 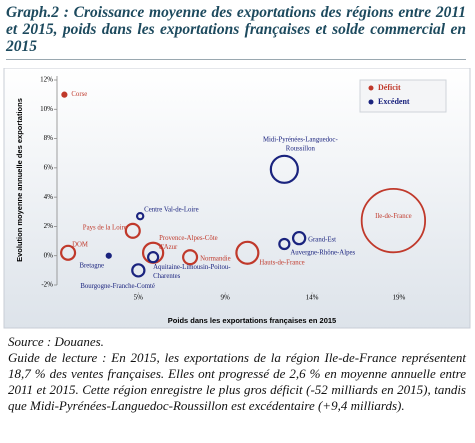 I want to click on y-tick-label: 6%, so click(x=49, y=167).